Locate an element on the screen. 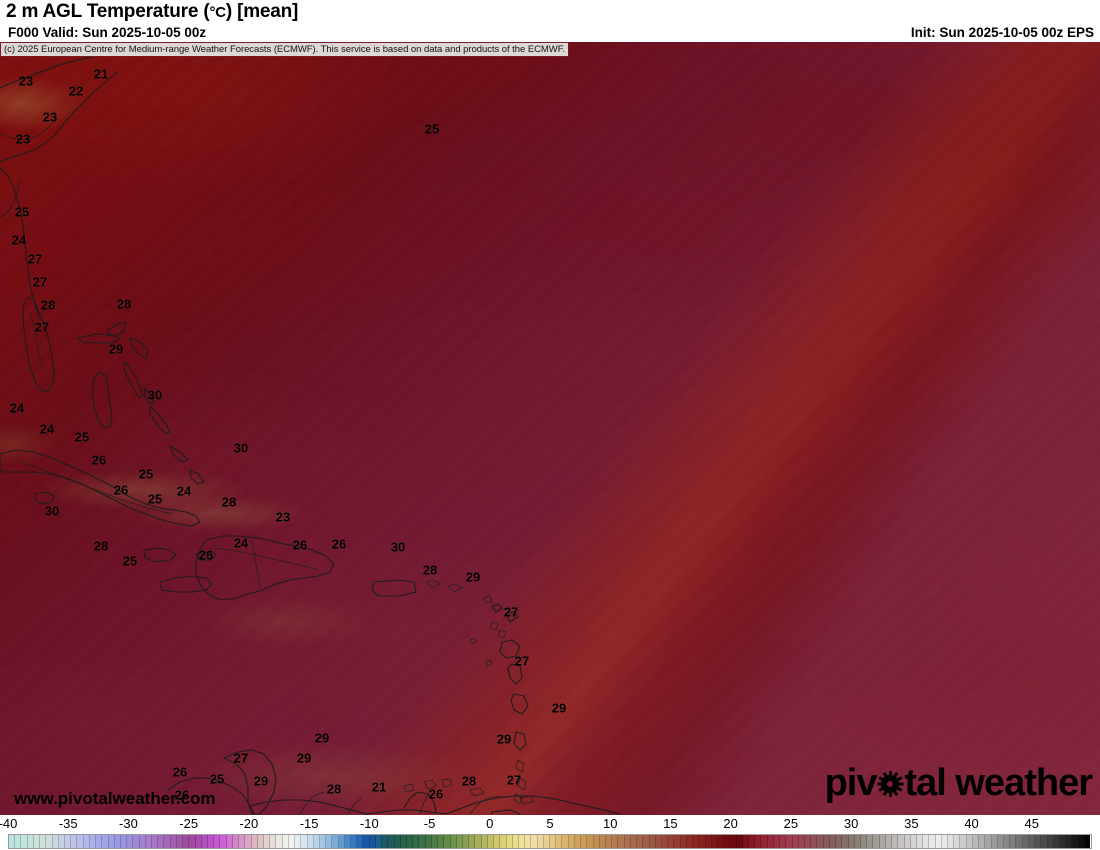 The image size is (1100, 850). page-title: 2 m AGL Temperature (°C) [mean] is located at coordinates (152, 12).